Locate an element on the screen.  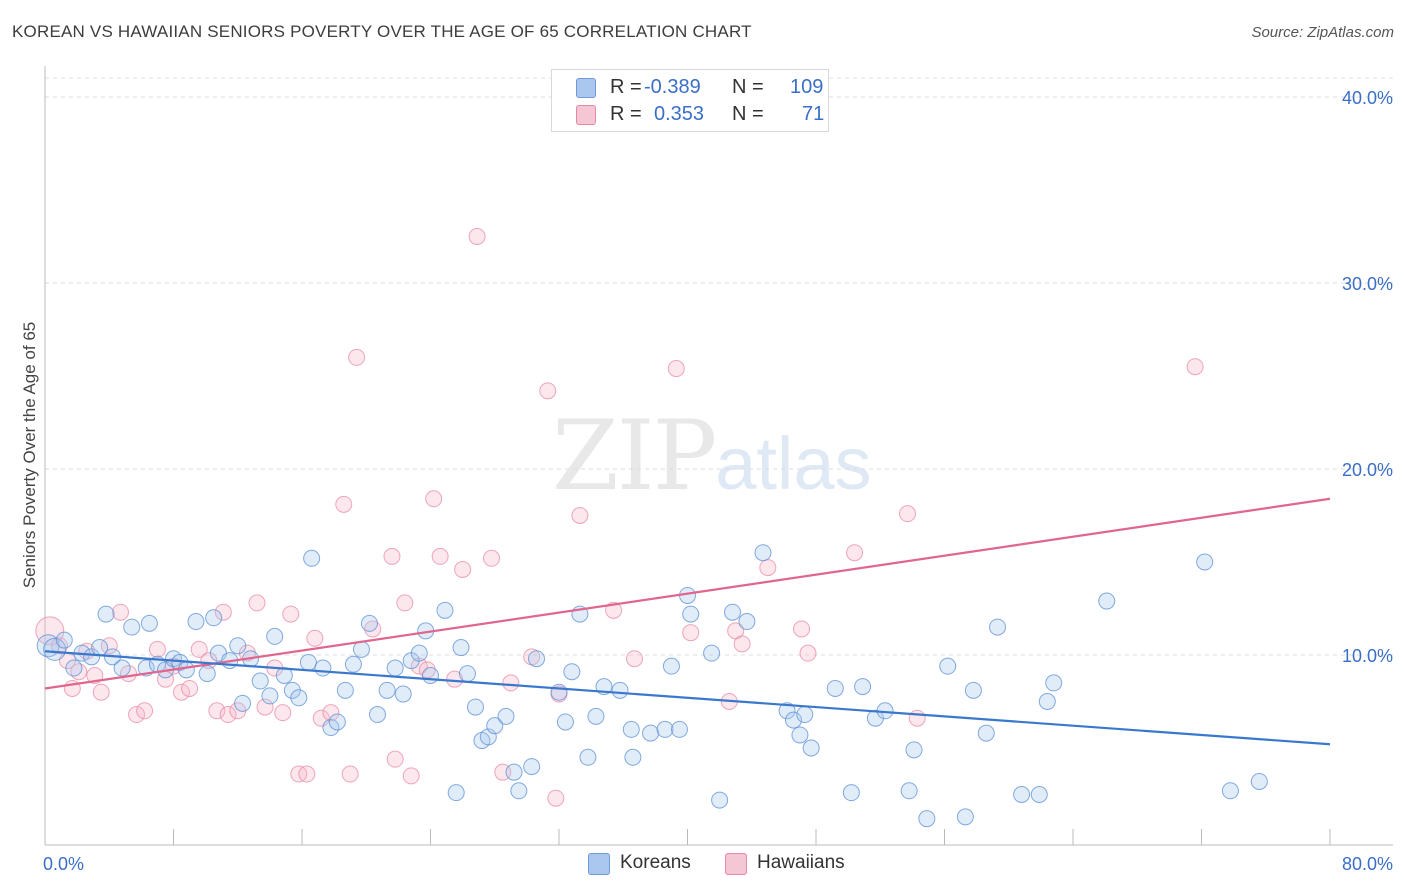
watermark-atlas: atlas is located at coordinates (793, 463).